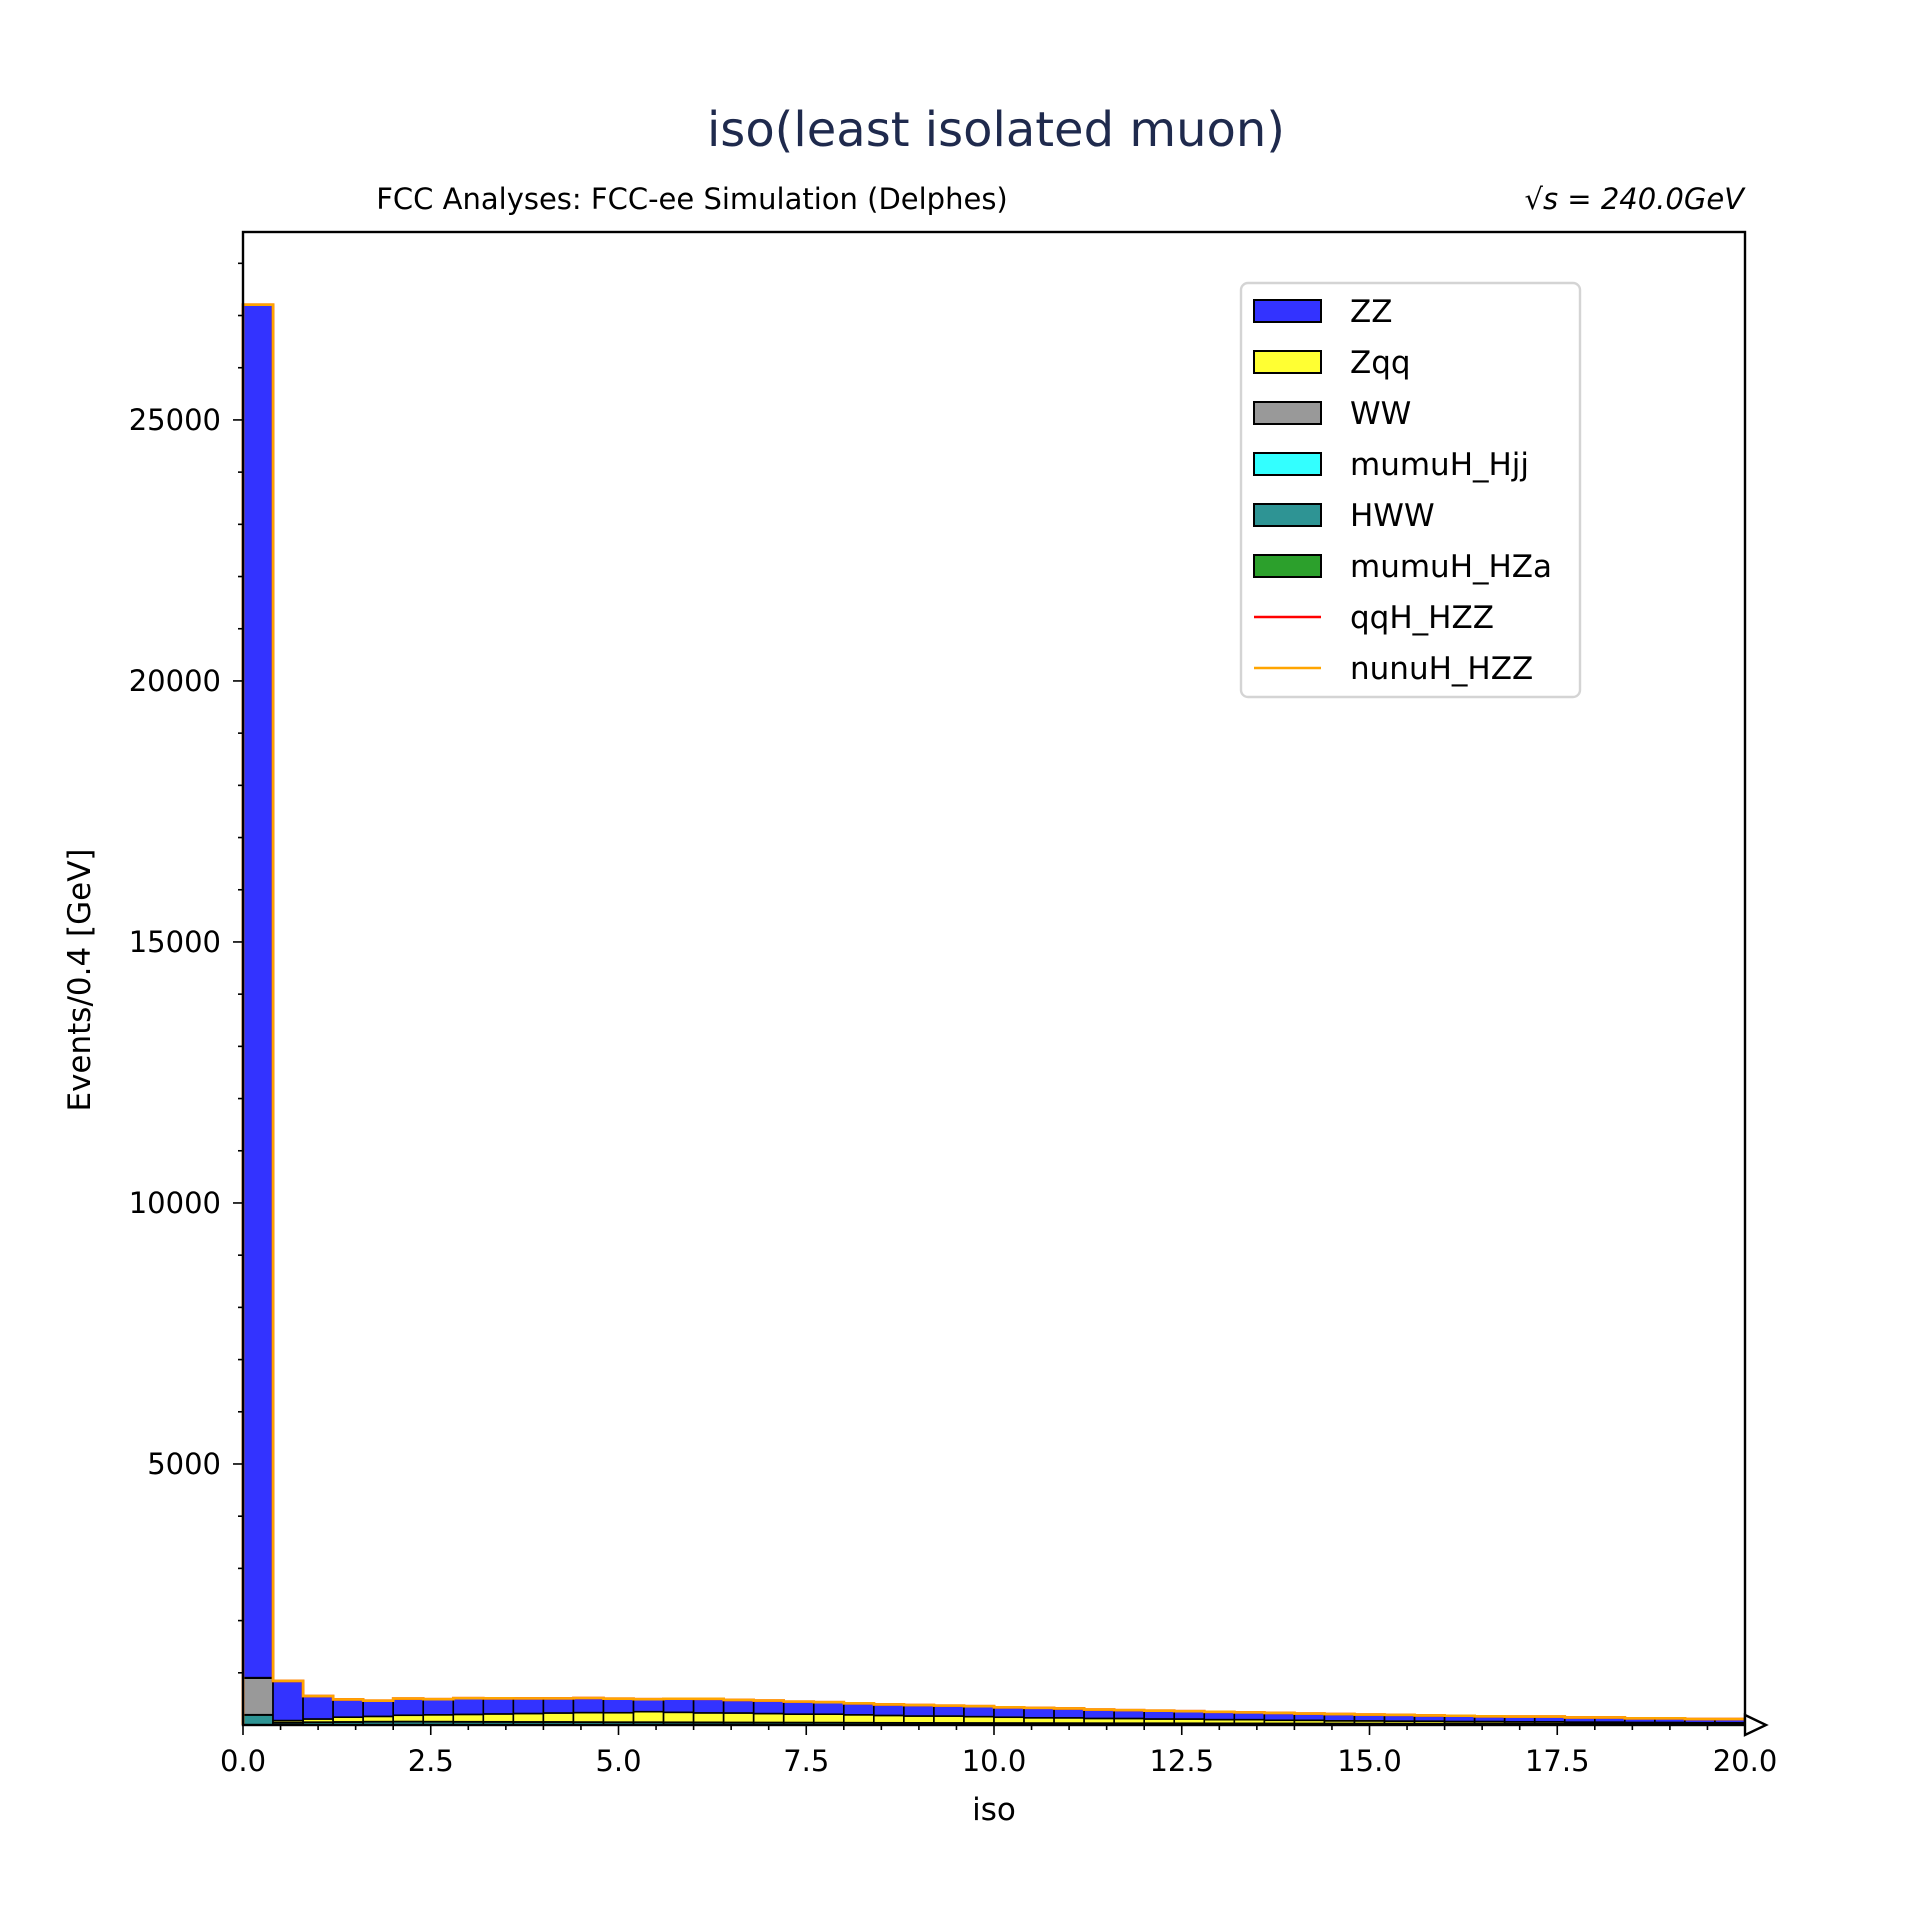 This screenshot has height=1920, width=1920. I want to click on legend-label: HWW, so click(1392, 516).